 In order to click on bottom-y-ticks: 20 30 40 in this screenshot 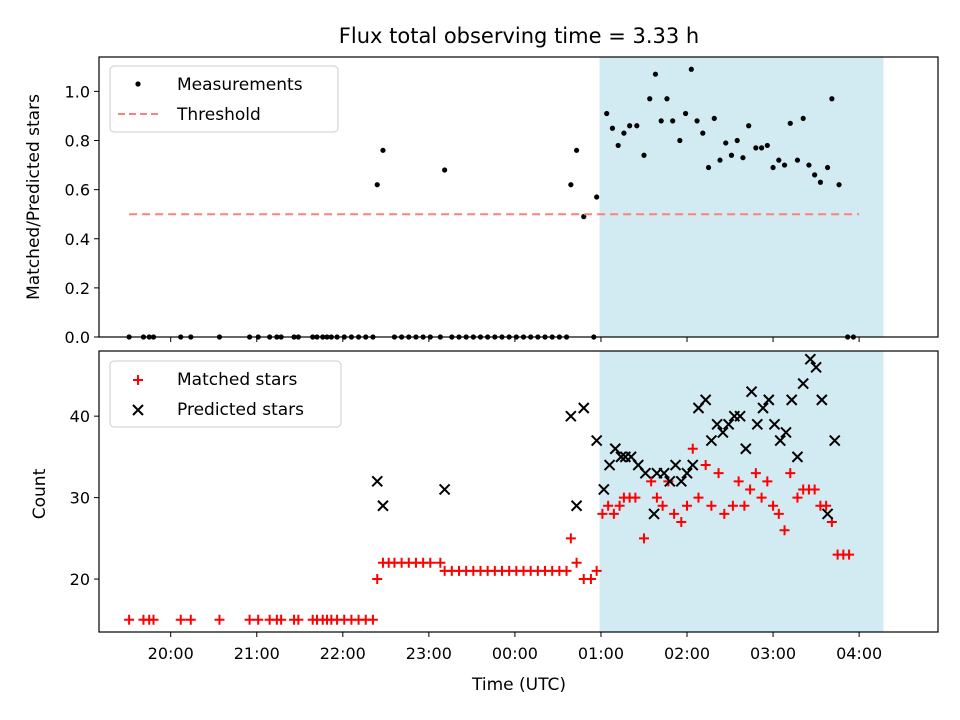, I will do `click(84, 498)`.